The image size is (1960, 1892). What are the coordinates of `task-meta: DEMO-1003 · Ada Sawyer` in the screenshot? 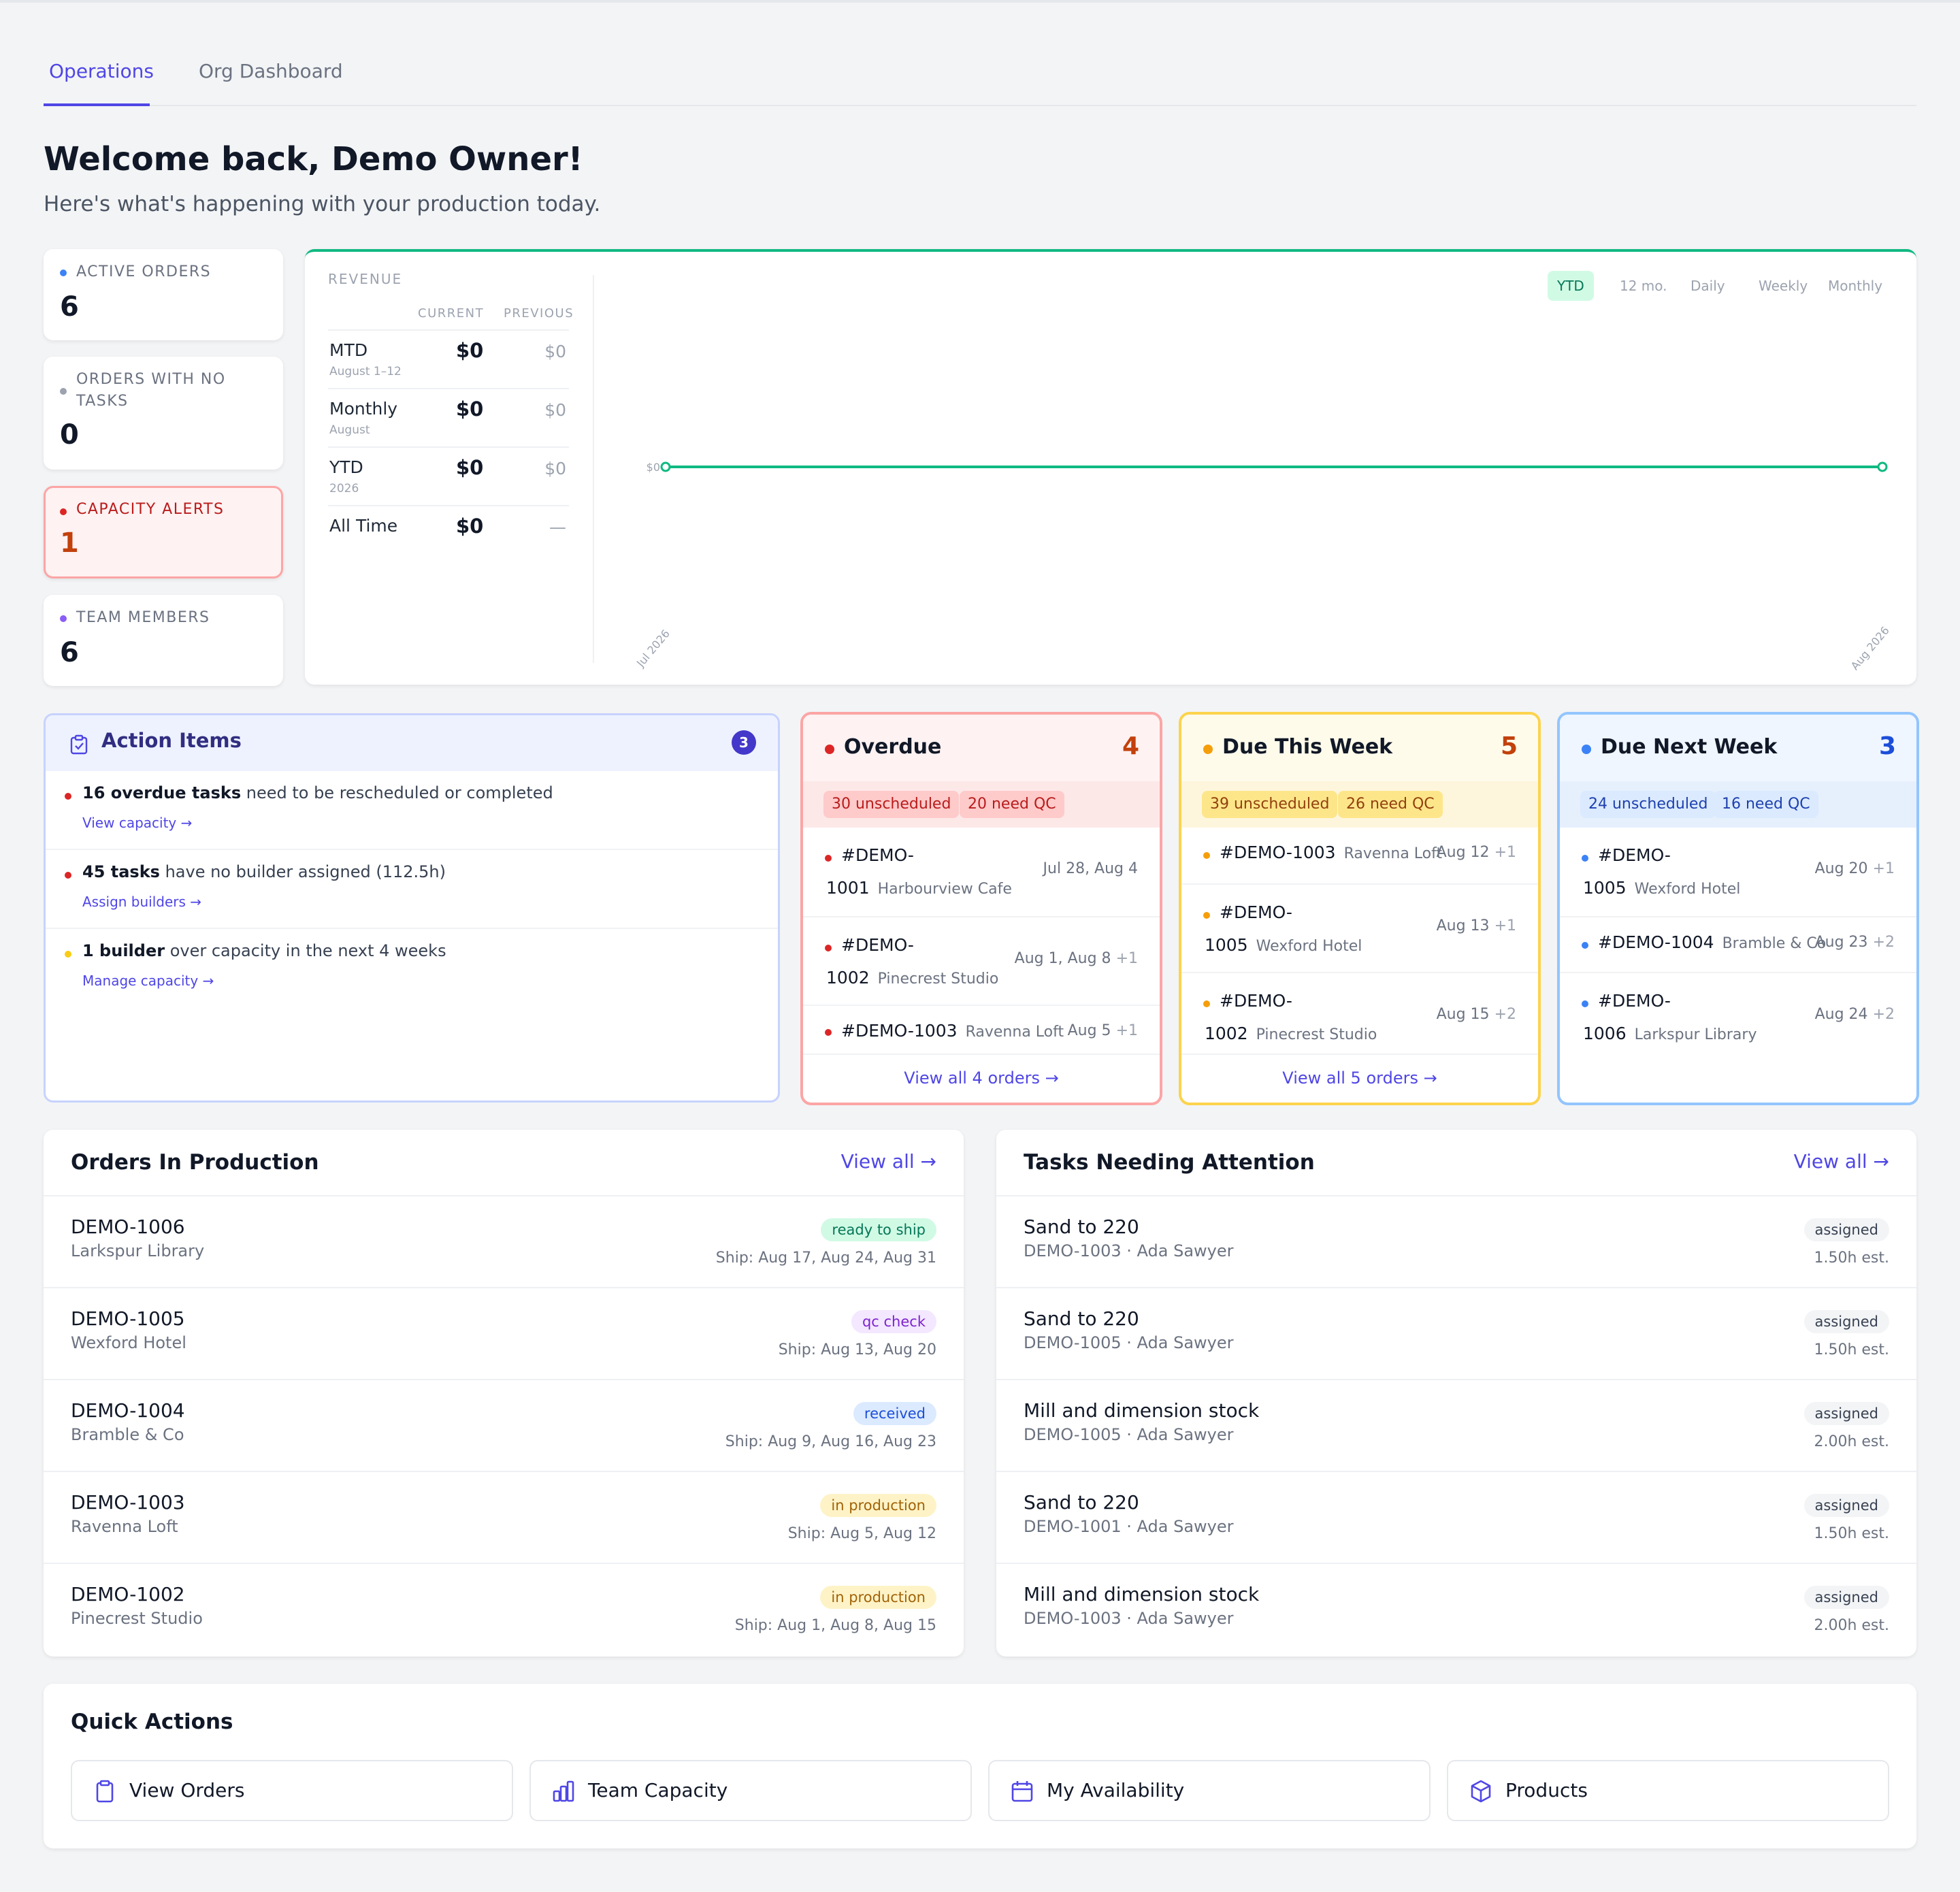 It's located at (1129, 1618).